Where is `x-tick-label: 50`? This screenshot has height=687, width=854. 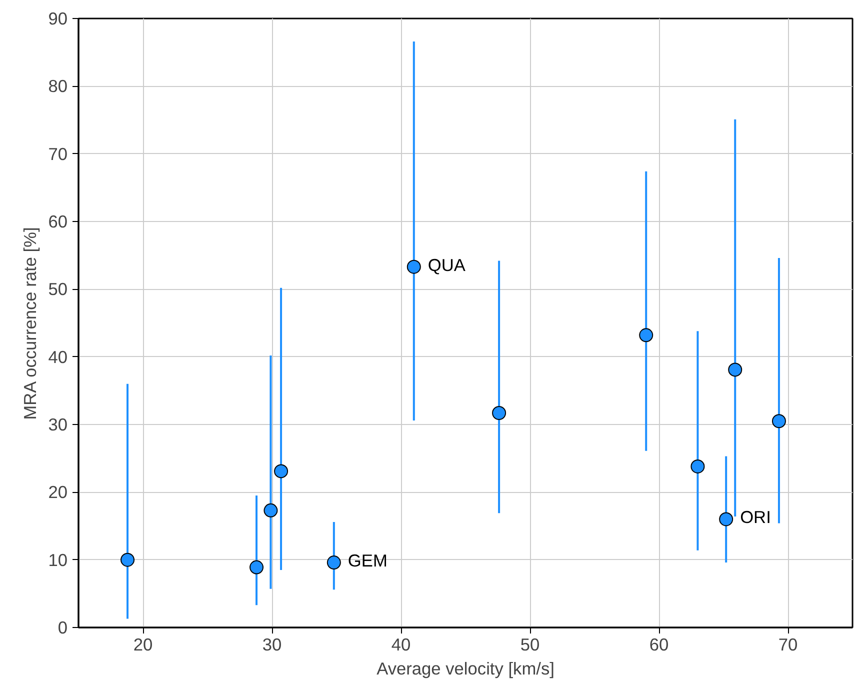
x-tick-label: 50 is located at coordinates (530, 644).